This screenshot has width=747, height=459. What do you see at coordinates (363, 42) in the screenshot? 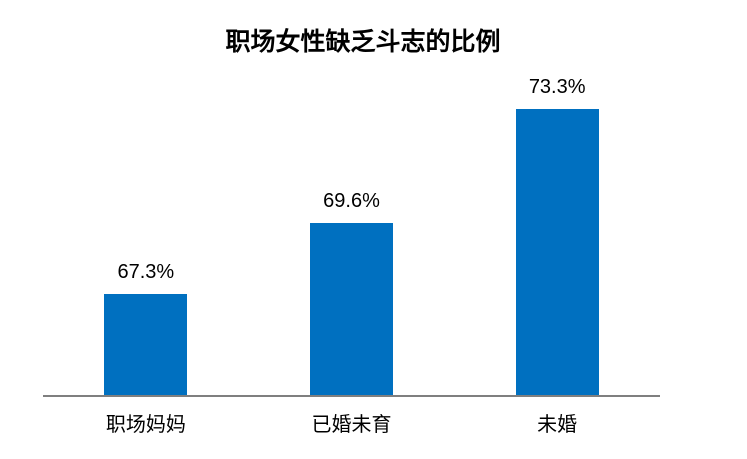
I see `chart-title: 职场女性缺乏斗志的比例` at bounding box center [363, 42].